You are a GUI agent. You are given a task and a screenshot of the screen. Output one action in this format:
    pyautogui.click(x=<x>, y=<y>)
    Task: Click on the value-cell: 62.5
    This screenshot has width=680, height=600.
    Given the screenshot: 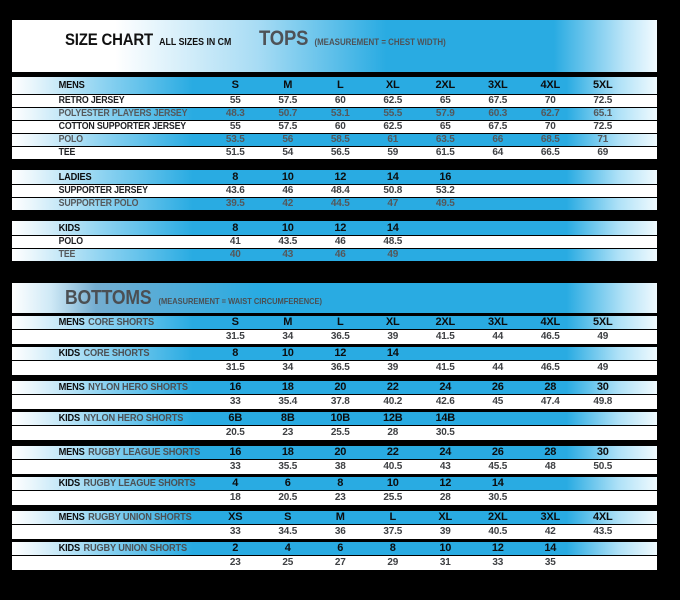 What is the action you would take?
    pyautogui.click(x=393, y=126)
    